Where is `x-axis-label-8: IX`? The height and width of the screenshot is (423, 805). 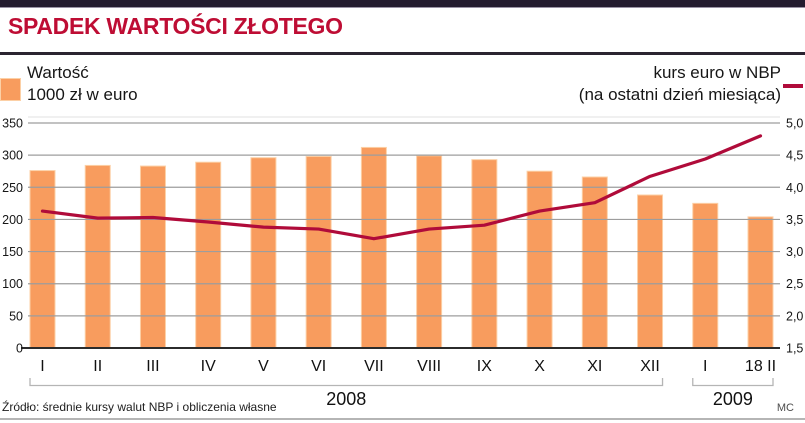 x-axis-label-8: IX is located at coordinates (484, 366).